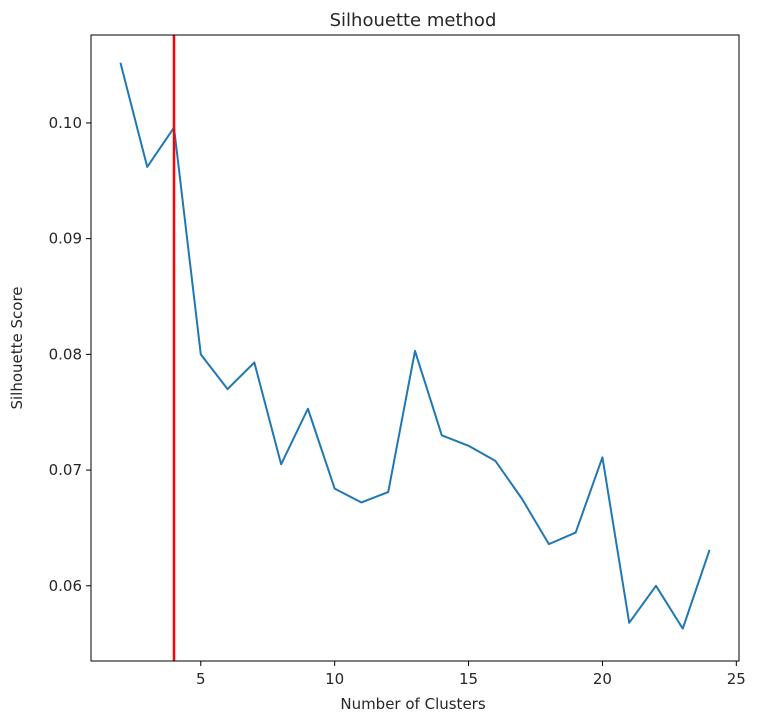 The image size is (780, 715). I want to click on x-axis-label: Number of Clusters, so click(412, 704).